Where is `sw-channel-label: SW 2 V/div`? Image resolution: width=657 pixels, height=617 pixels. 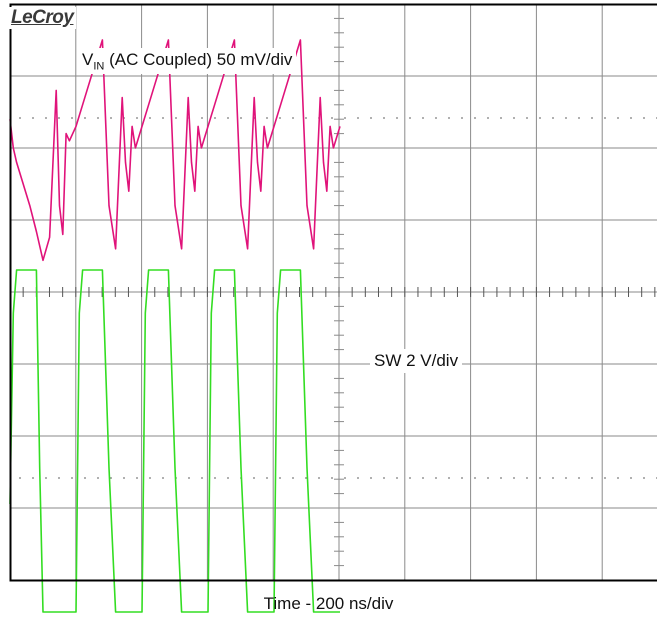 sw-channel-label: SW 2 V/div is located at coordinates (416, 361).